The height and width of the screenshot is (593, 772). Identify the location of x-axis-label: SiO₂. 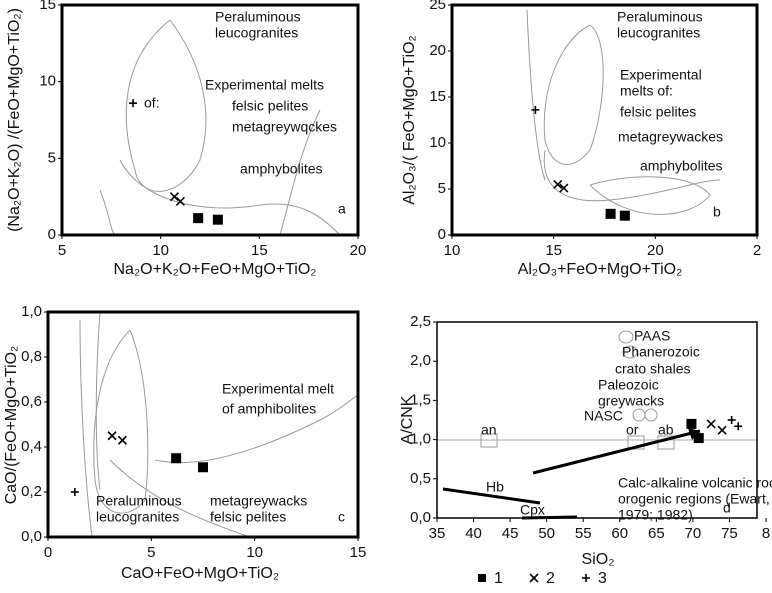
(598, 559).